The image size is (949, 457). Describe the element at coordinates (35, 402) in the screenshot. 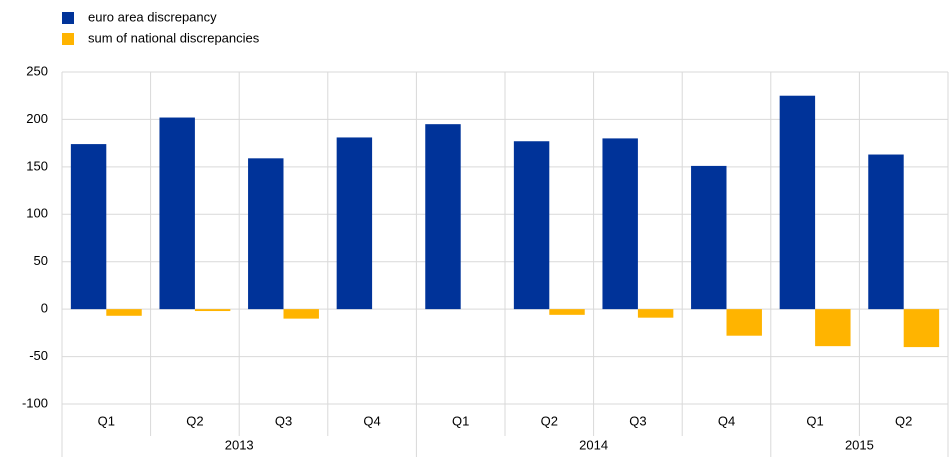

I see `y-tick-label: -100` at that location.